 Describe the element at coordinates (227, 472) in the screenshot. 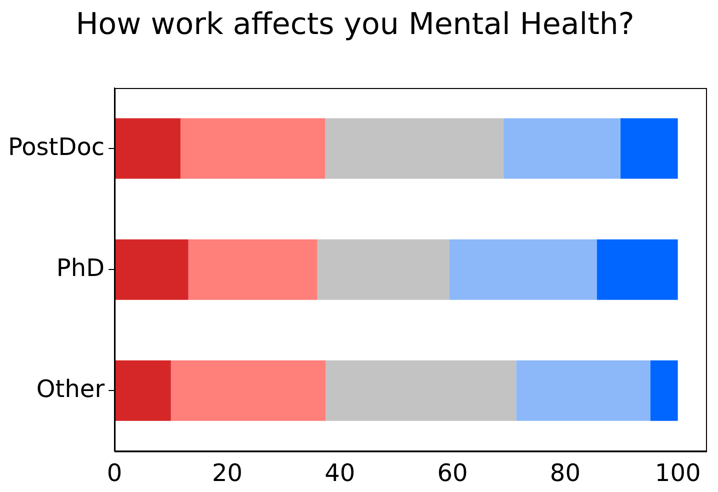

I see `x-tick-label: 20` at that location.